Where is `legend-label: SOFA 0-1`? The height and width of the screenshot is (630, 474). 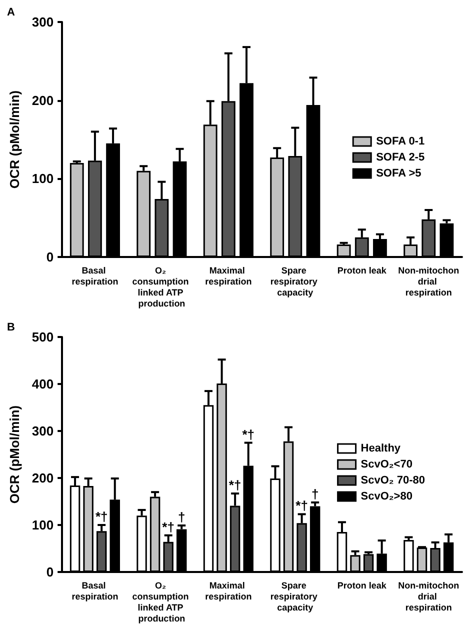 legend-label: SOFA 0-1 is located at coordinates (400, 142).